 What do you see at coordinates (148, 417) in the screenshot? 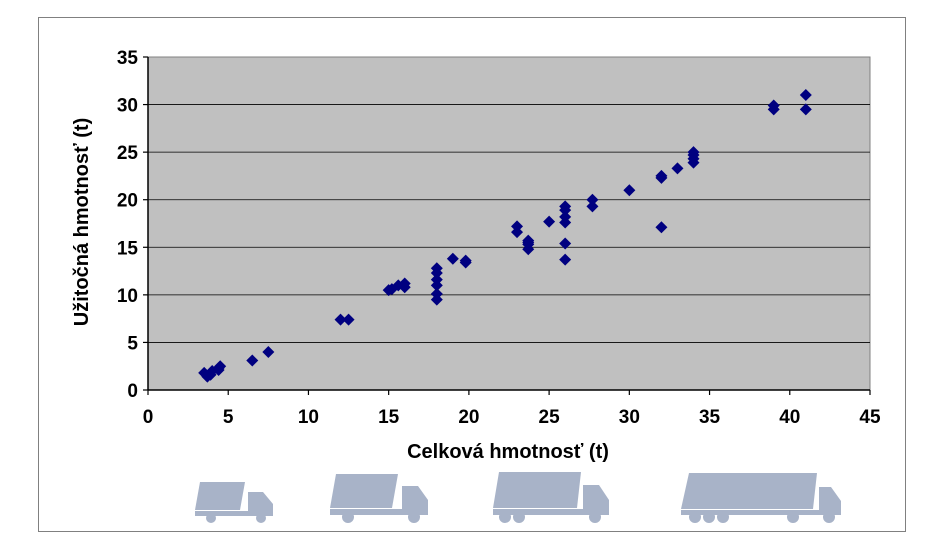
I see `x-tick-label: 0` at bounding box center [148, 417].